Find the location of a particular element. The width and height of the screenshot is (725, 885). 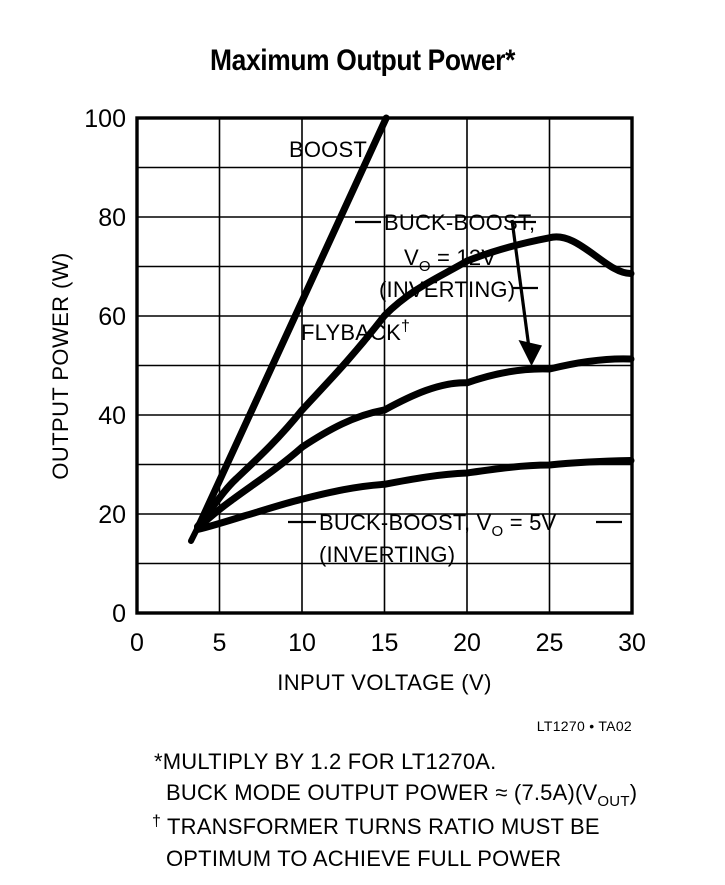

label-boost: BOOST is located at coordinates (328, 149).